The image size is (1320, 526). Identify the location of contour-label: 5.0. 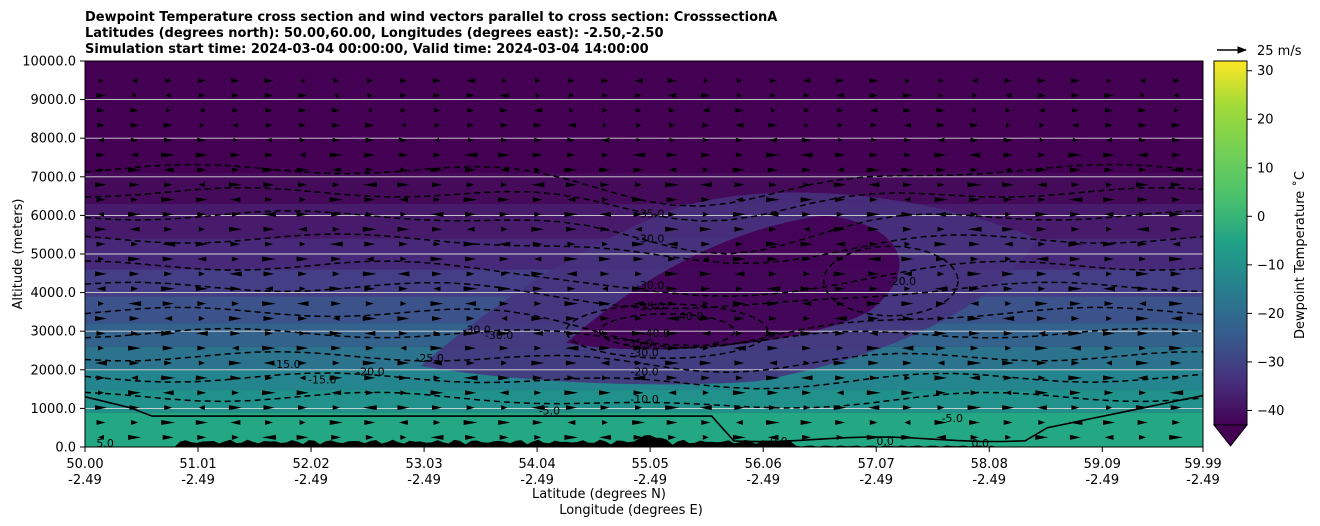
(105, 443).